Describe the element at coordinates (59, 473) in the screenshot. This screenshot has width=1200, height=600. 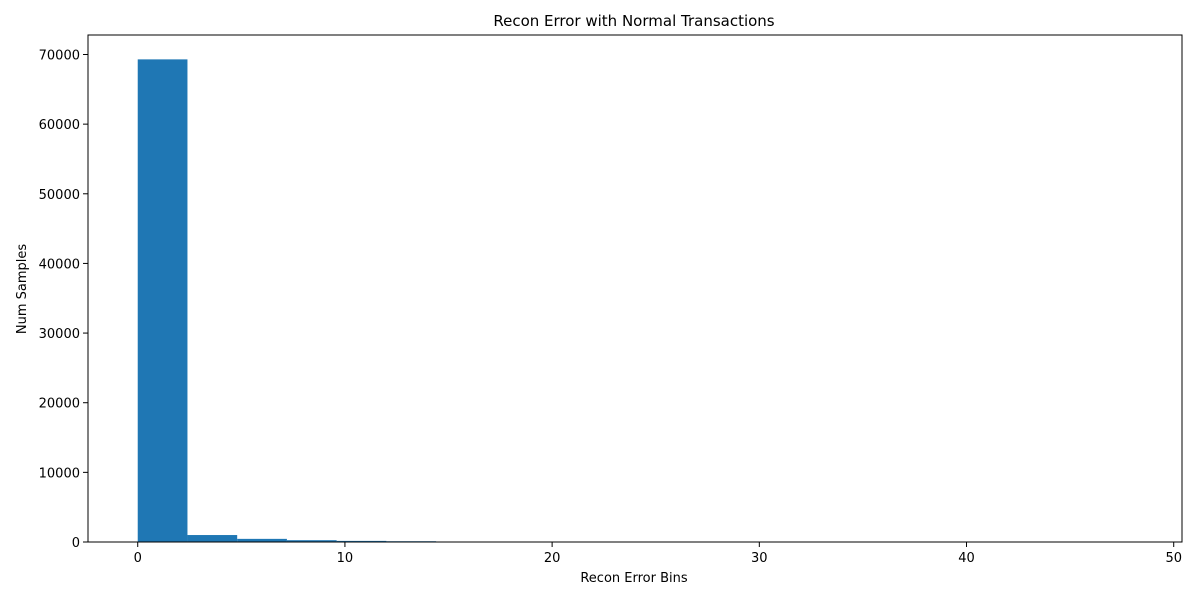
I see `y-tick-label: 10000` at that location.